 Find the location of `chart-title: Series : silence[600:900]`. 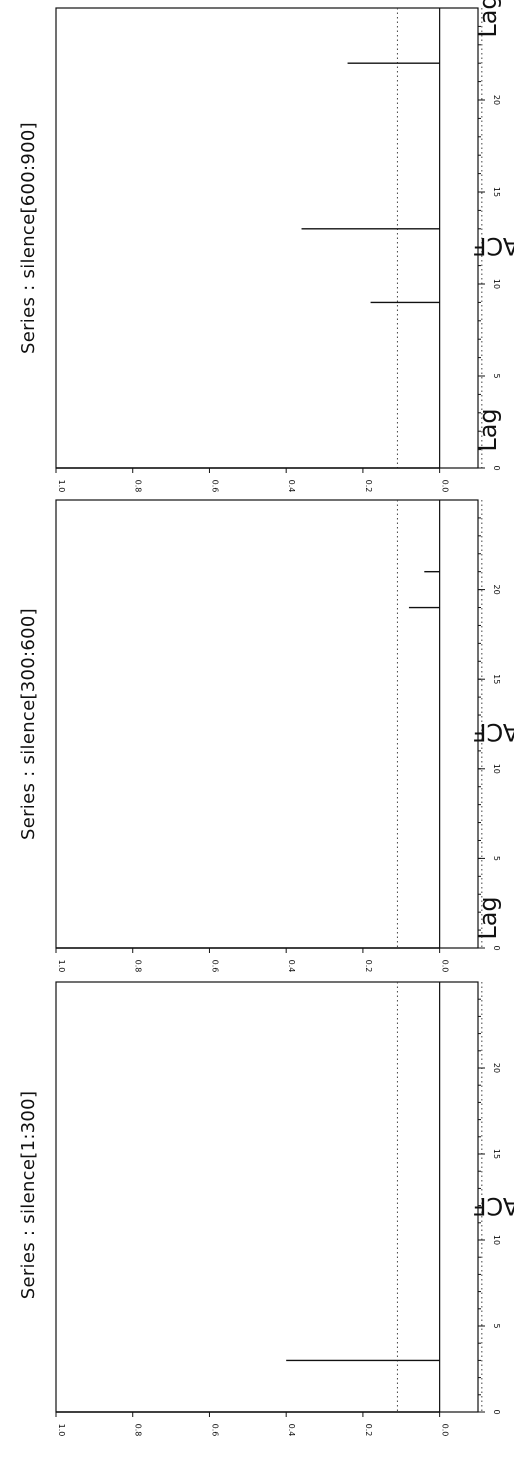

chart-title: Series : silence[600:900] is located at coordinates (28, 238).